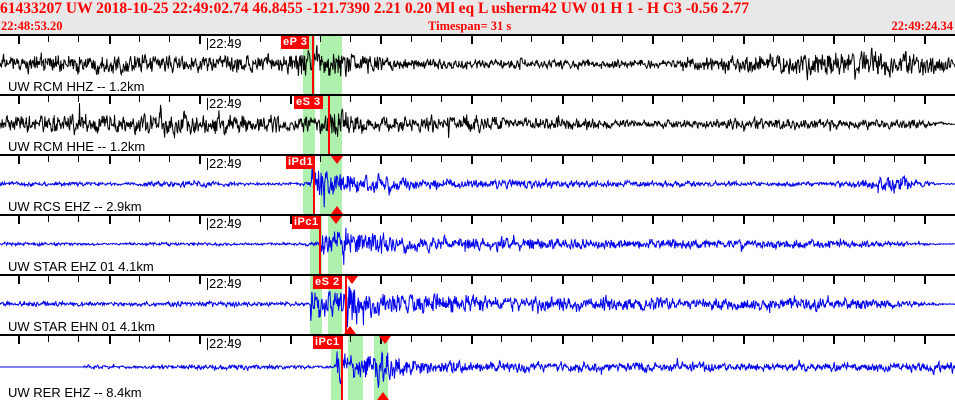 This screenshot has width=955, height=400. I want to click on trace-plot-area: eS 2 22:49 UW STAR EHN 01 4.1km, so click(477, 305).